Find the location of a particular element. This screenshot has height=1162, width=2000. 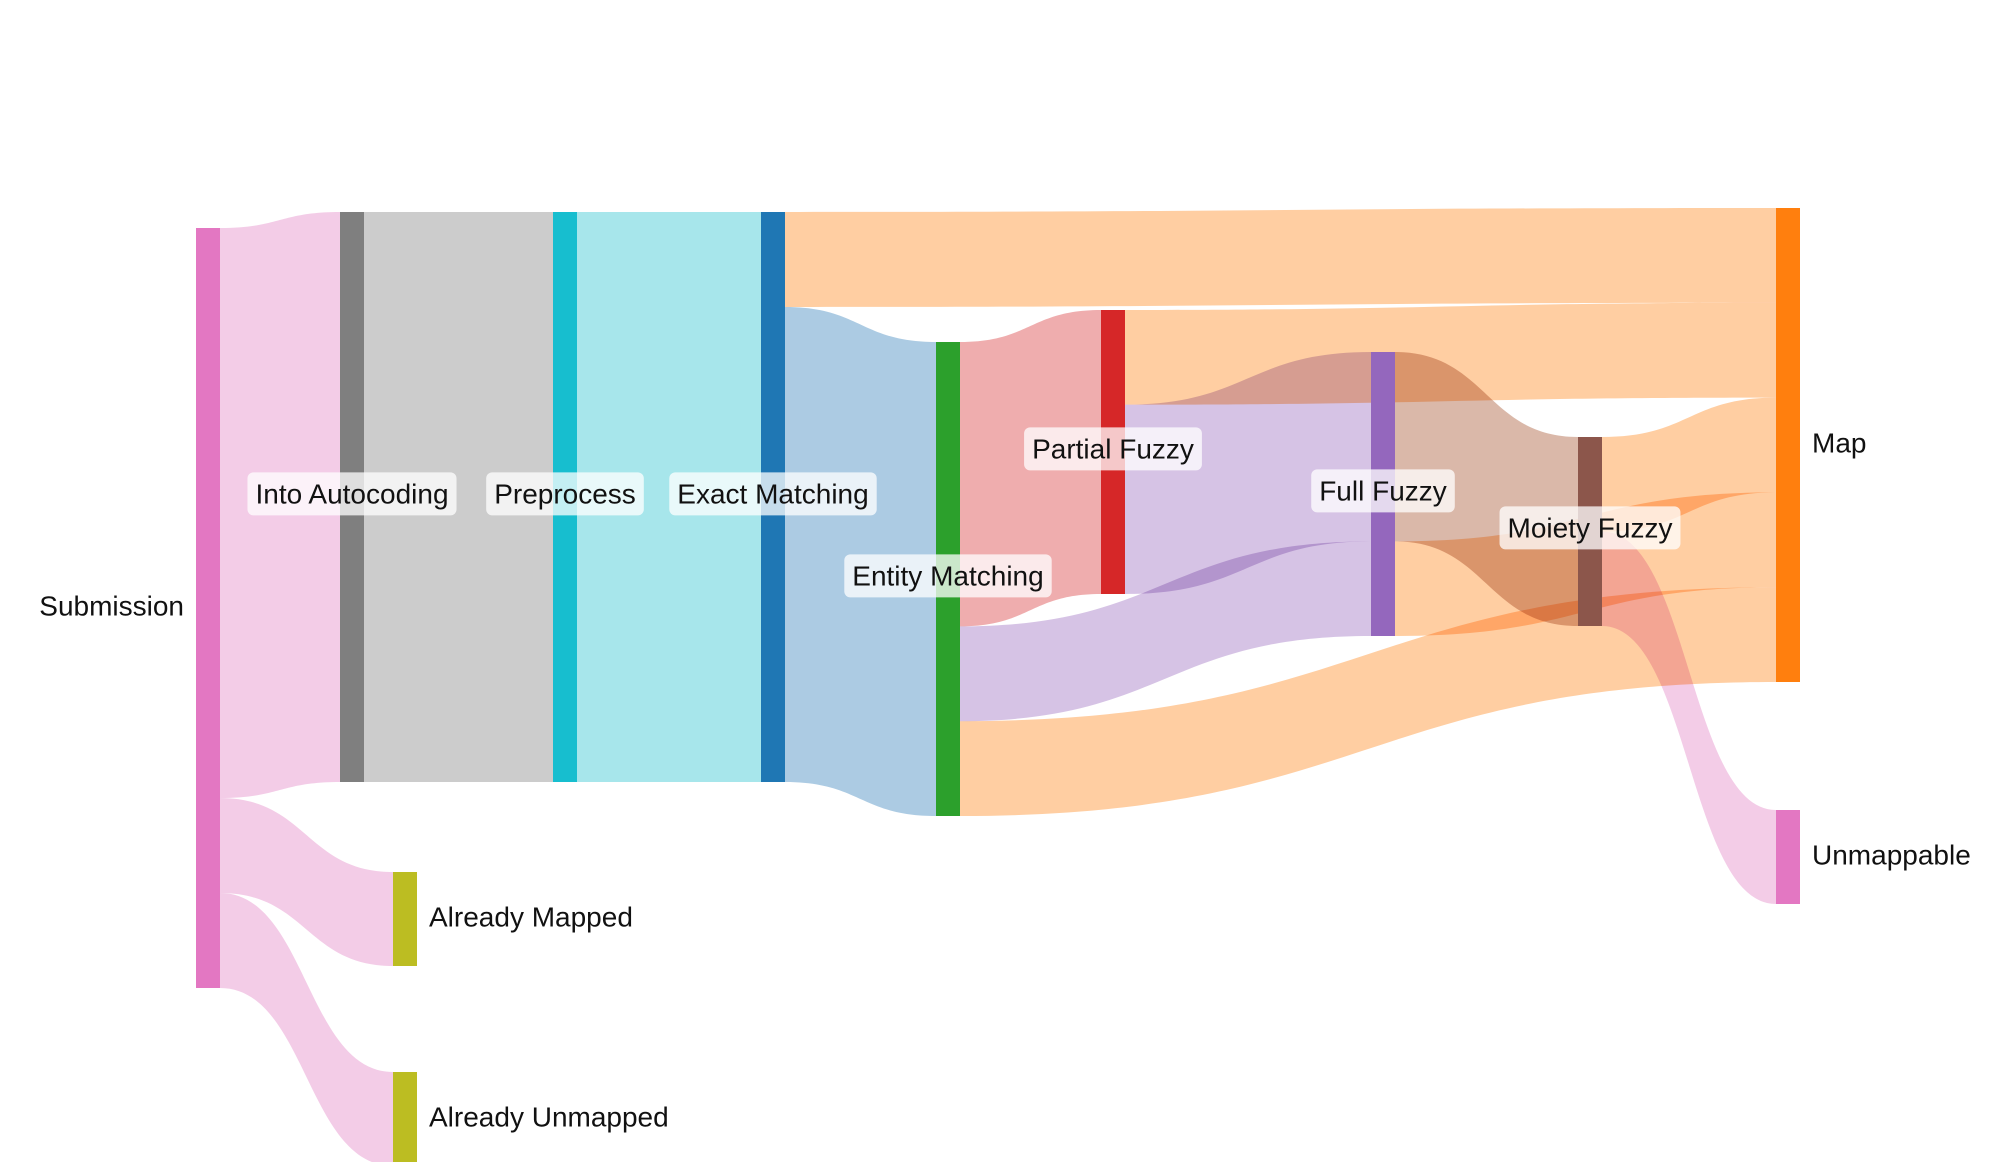

node-submission is located at coordinates (208, 608).